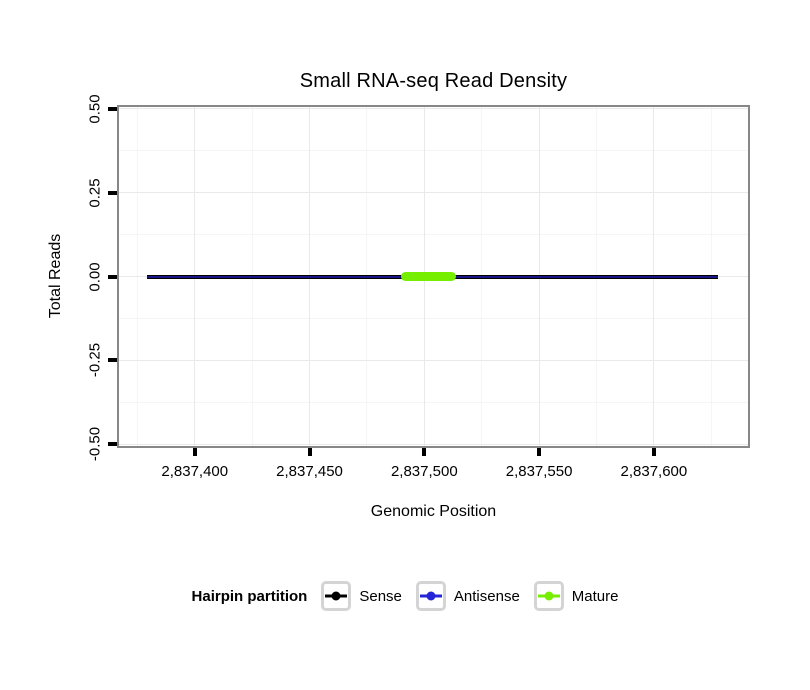 The height and width of the screenshot is (690, 810). What do you see at coordinates (433, 81) in the screenshot?
I see `chart-title: Small RNA-seq Read Density` at bounding box center [433, 81].